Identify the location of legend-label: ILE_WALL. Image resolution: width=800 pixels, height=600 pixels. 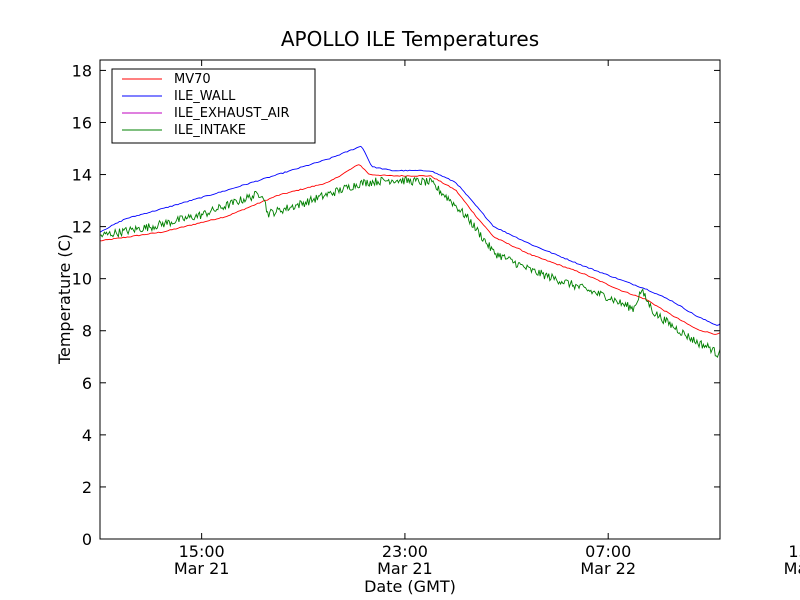
(205, 96).